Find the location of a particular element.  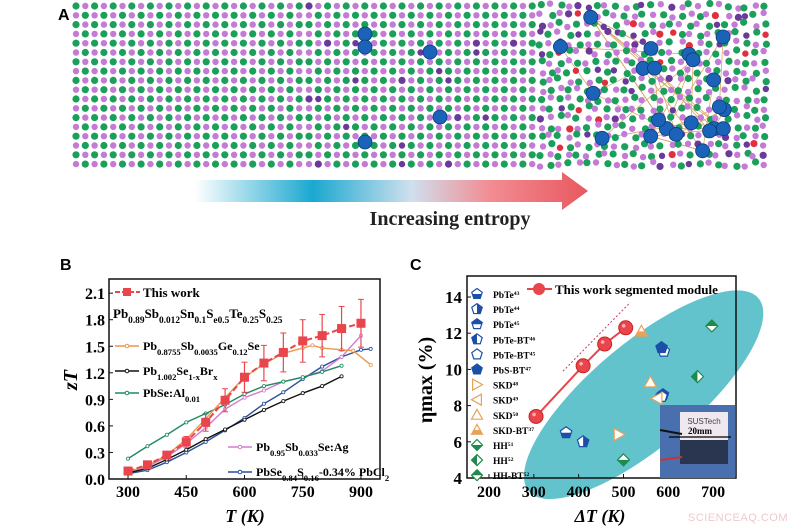

legend-marker is located at coordinates (127, 346).